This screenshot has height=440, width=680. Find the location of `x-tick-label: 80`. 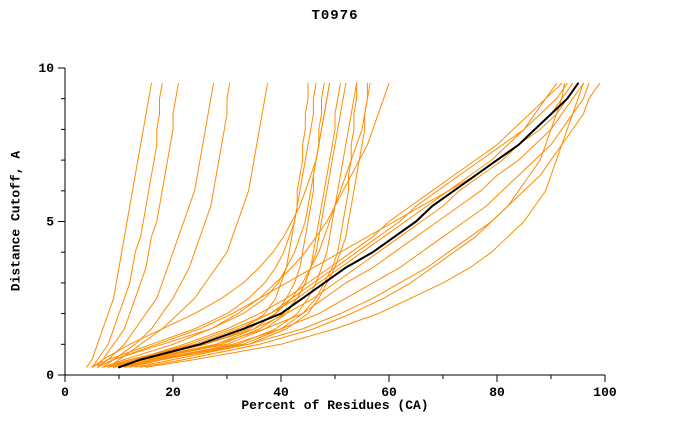

x-tick-label: 80 is located at coordinates (497, 392).